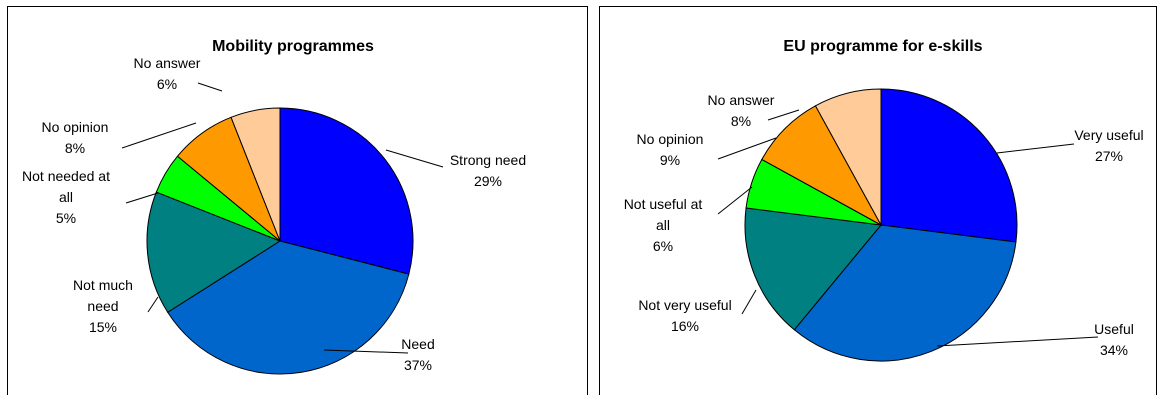  What do you see at coordinates (882, 46) in the screenshot?
I see `chart-title: EU programme for e-skills` at bounding box center [882, 46].